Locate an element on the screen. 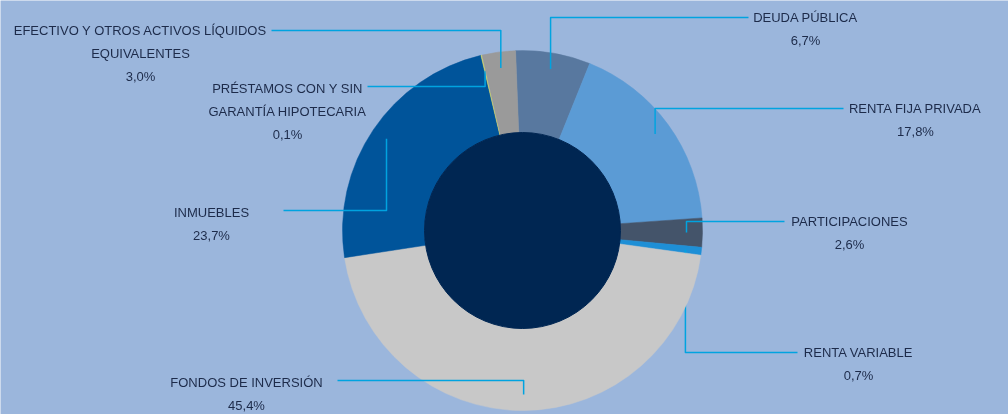 The image size is (1008, 414). slice-label: FONDOS DE INVERSIÓN is located at coordinates (246, 382).